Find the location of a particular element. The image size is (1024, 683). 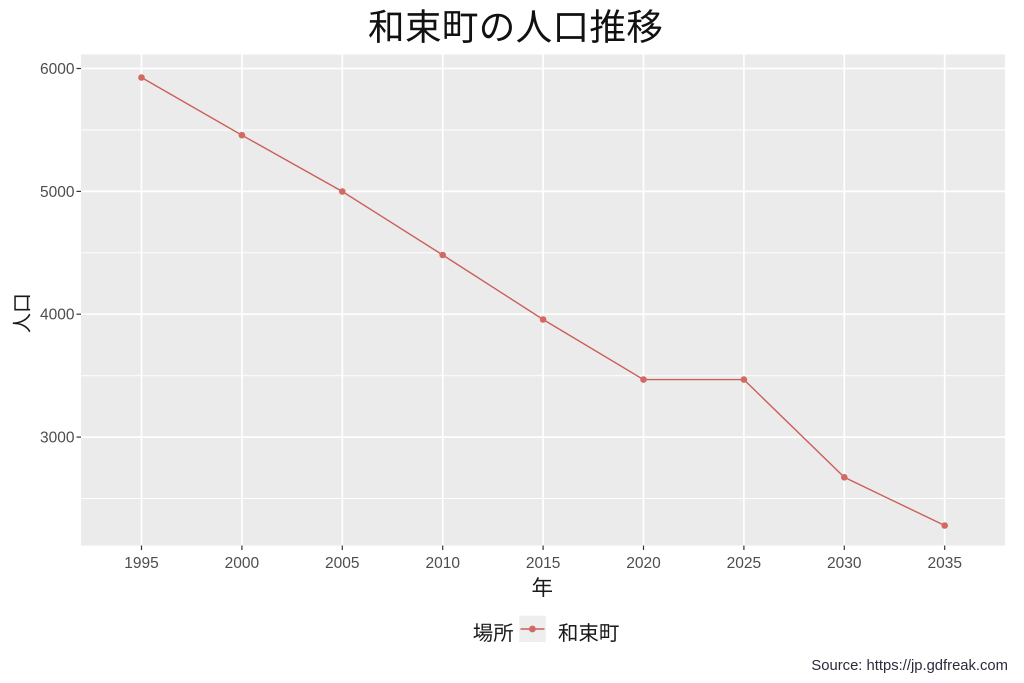

svg-text: 2035 is located at coordinates (944, 563).